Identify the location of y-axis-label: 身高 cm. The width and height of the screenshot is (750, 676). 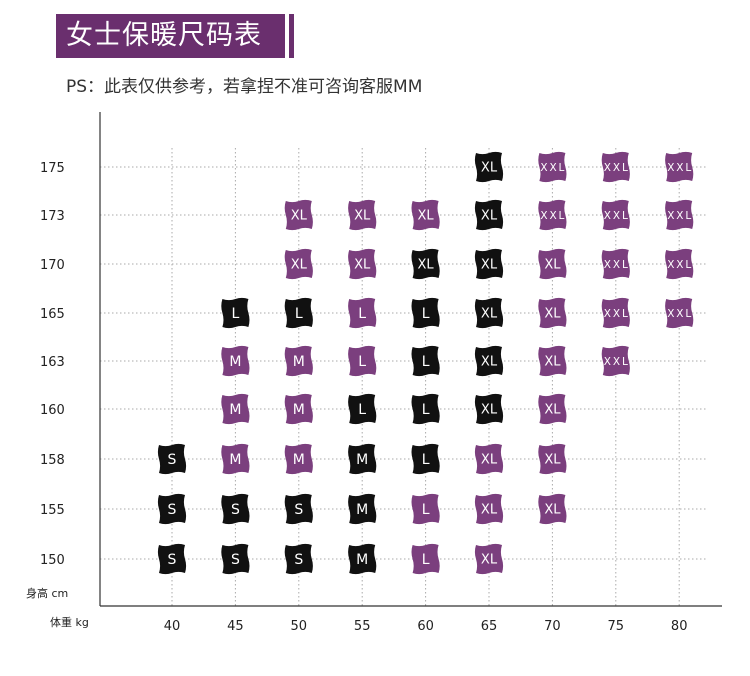
(47, 593).